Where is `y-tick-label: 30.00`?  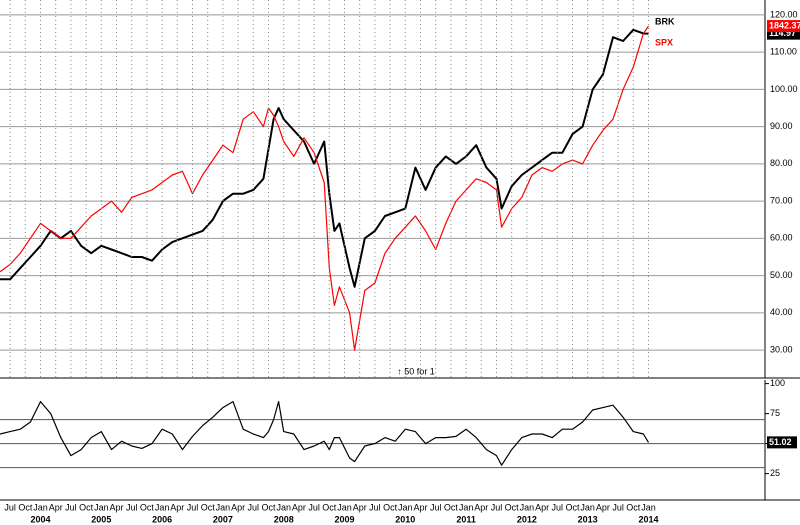 y-tick-label: 30.00 is located at coordinates (781, 349).